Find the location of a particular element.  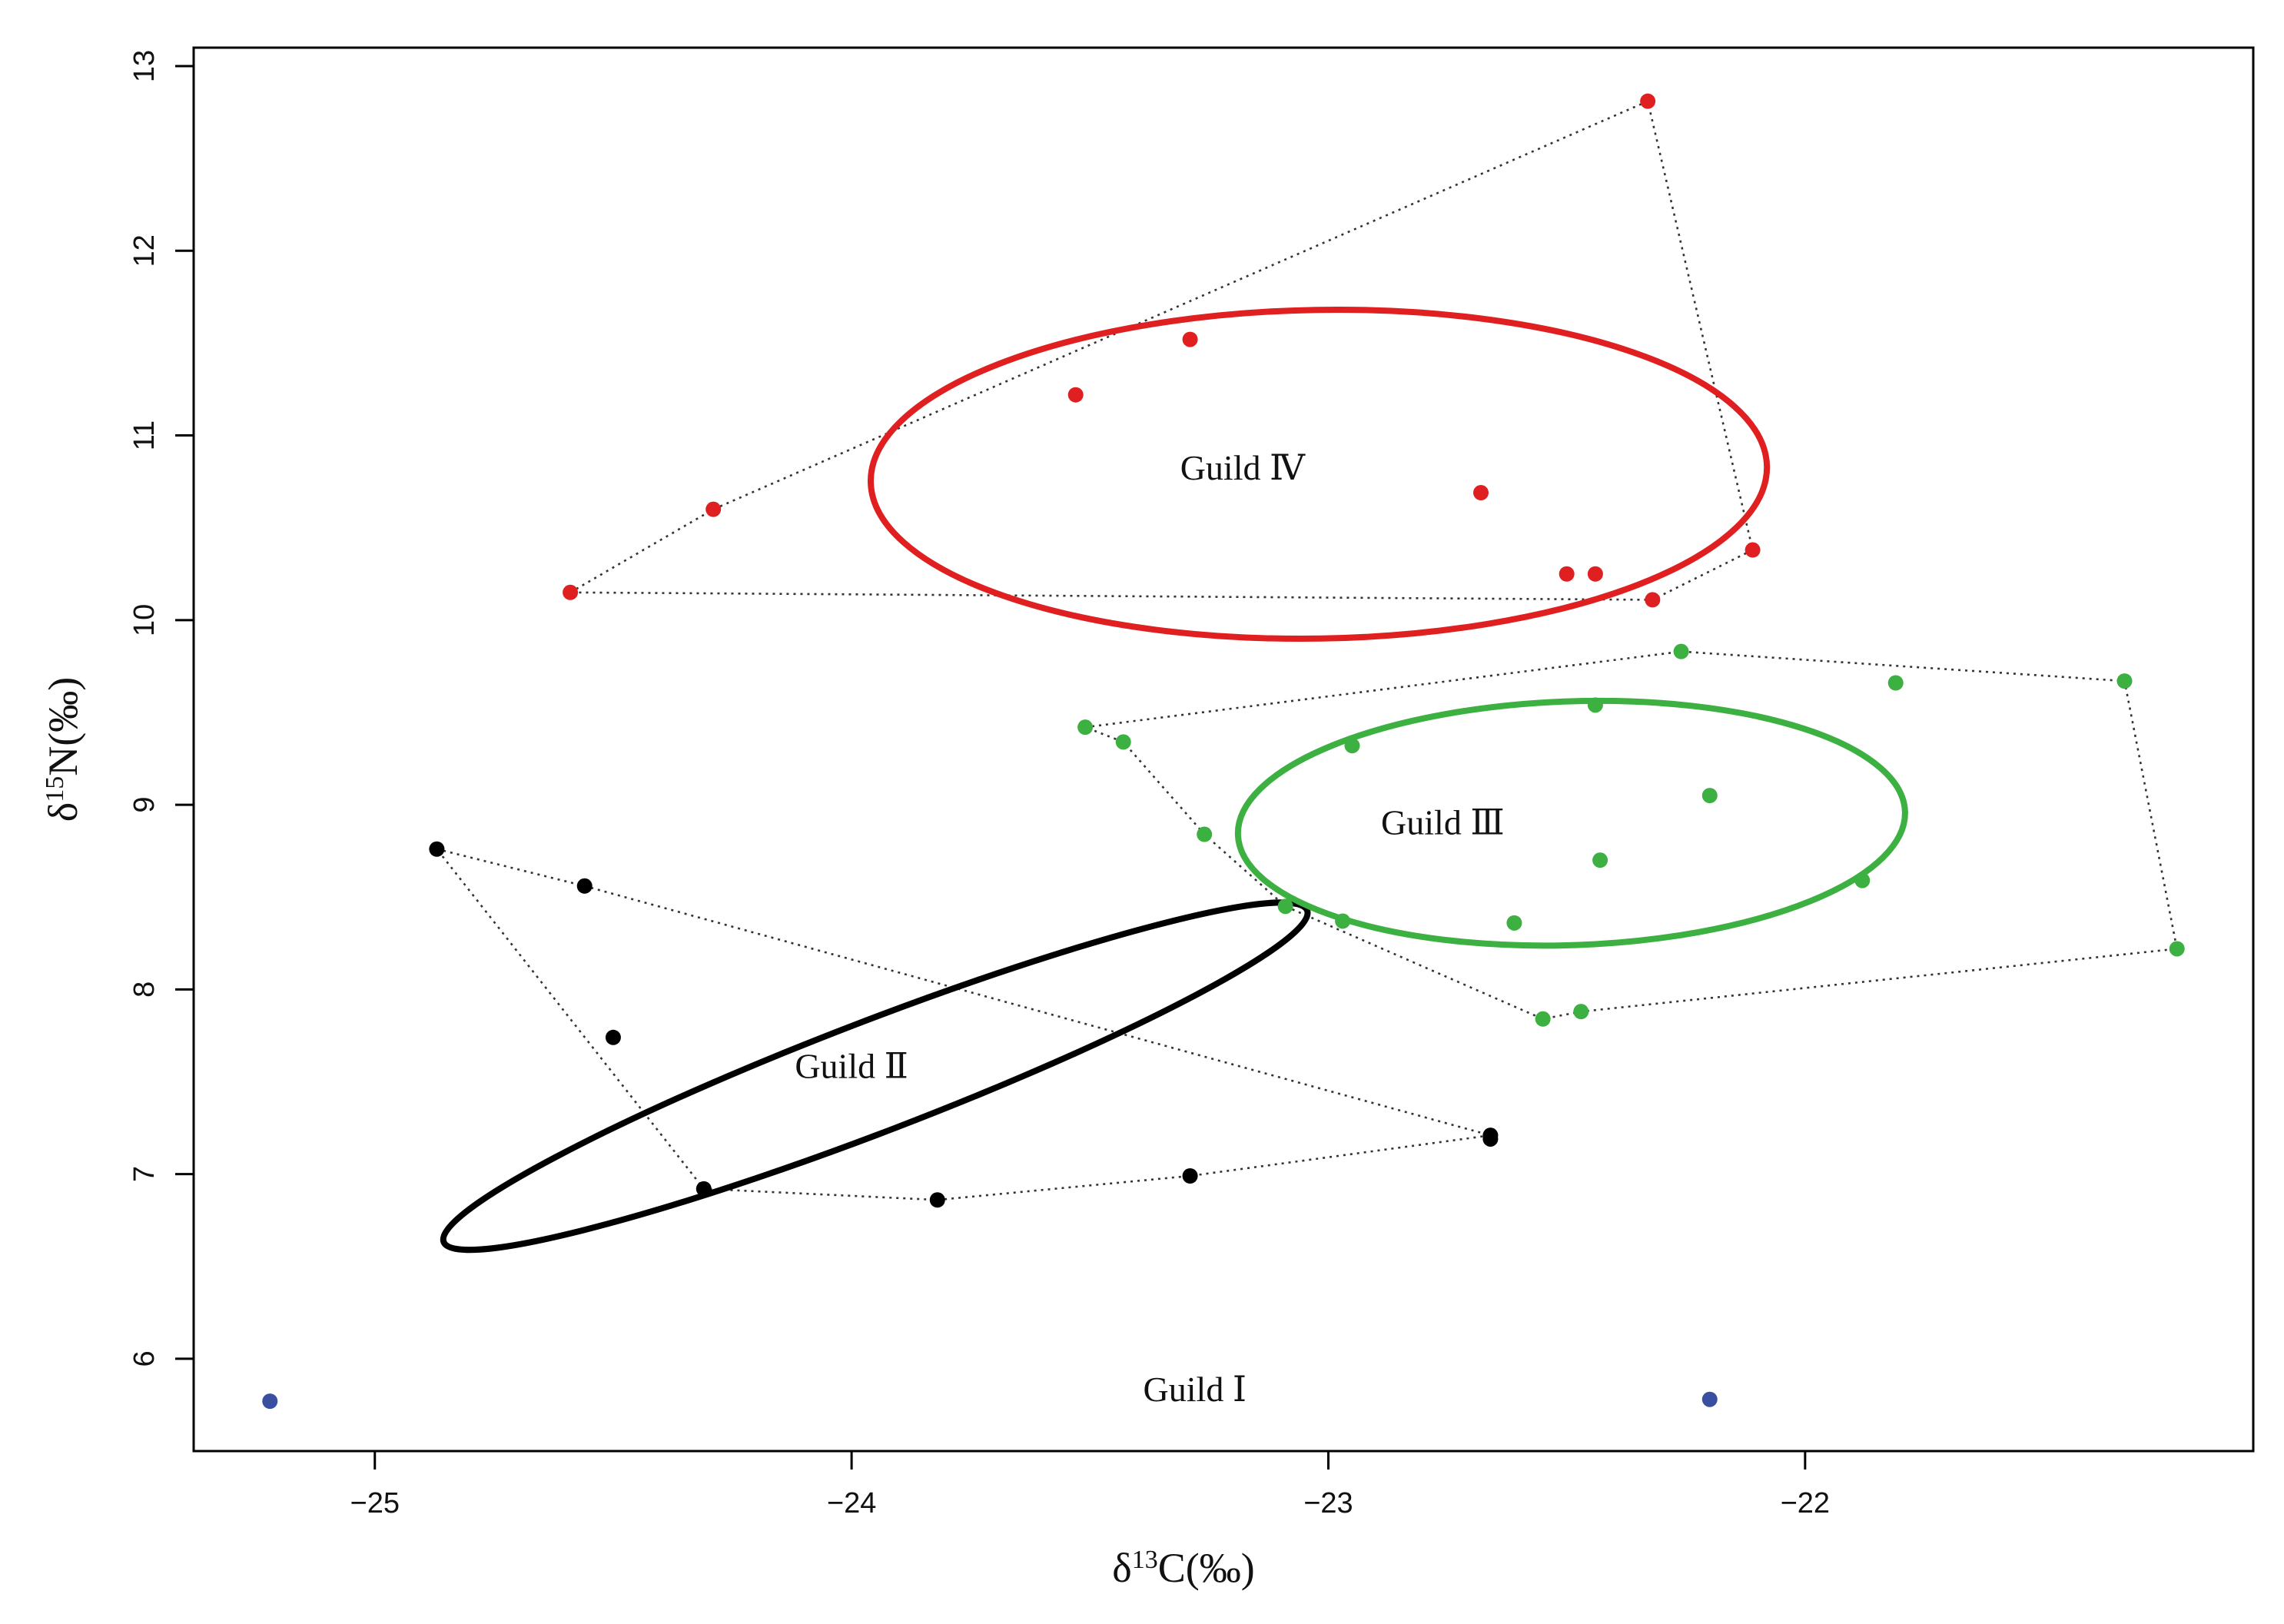

x-tick-label-1: −25 is located at coordinates (375, 1503).